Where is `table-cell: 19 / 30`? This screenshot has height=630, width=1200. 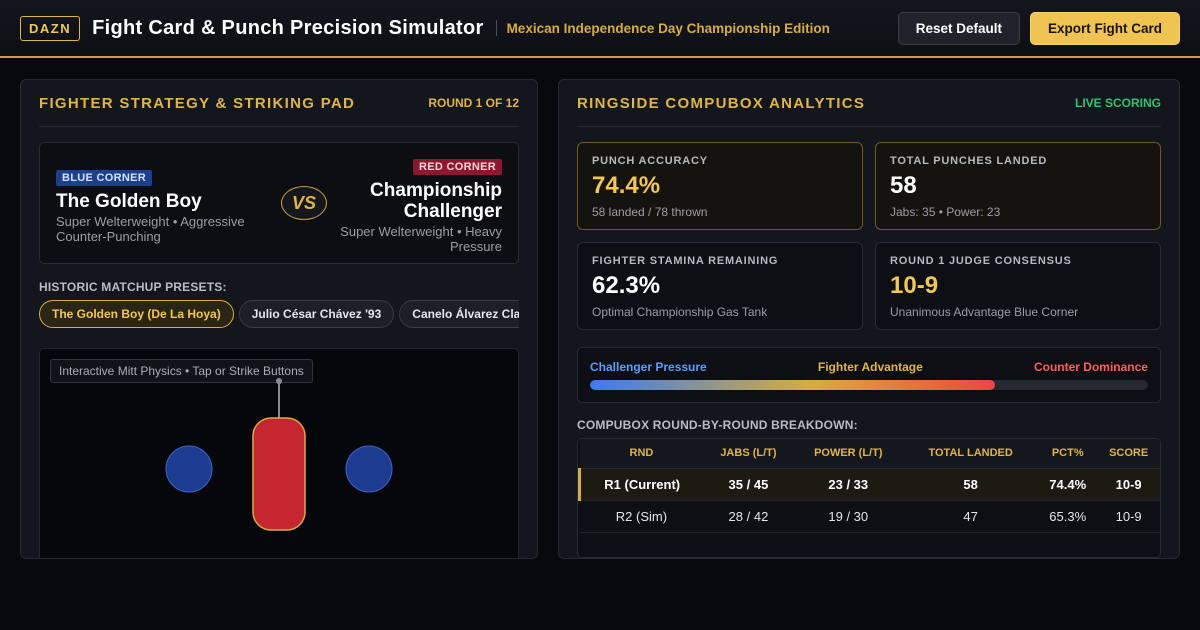 table-cell: 19 / 30 is located at coordinates (848, 516).